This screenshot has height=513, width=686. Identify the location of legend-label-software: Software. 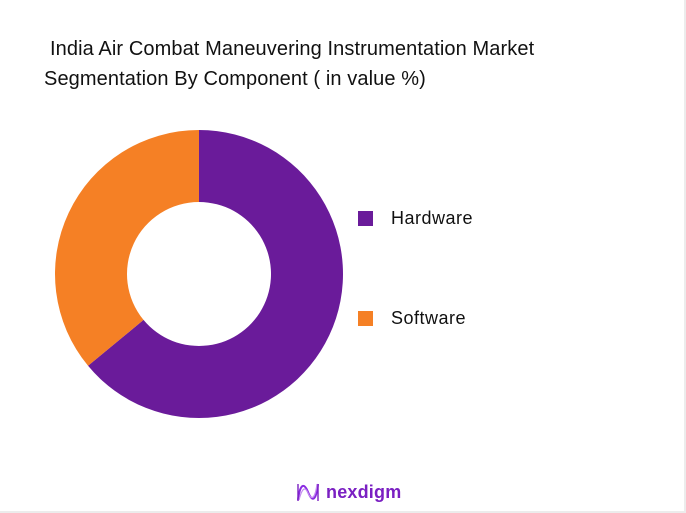
(429, 318).